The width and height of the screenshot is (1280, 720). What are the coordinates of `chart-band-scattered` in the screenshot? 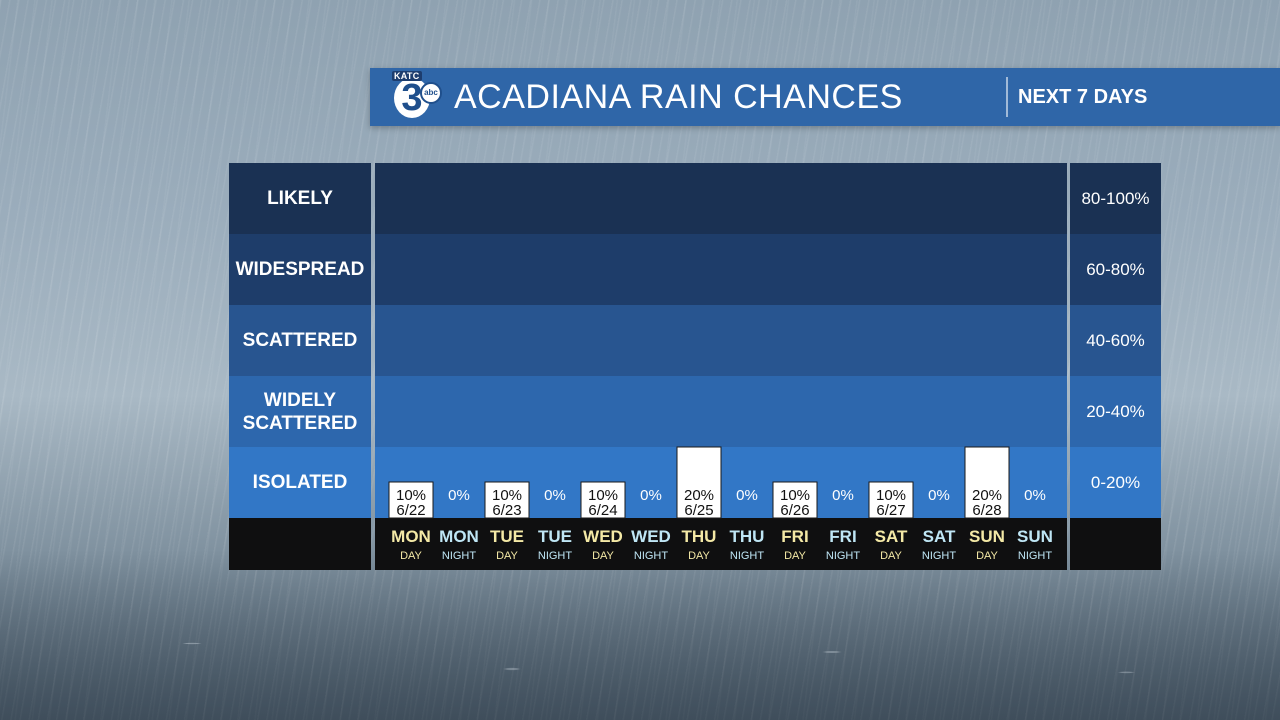 It's located at (721, 340).